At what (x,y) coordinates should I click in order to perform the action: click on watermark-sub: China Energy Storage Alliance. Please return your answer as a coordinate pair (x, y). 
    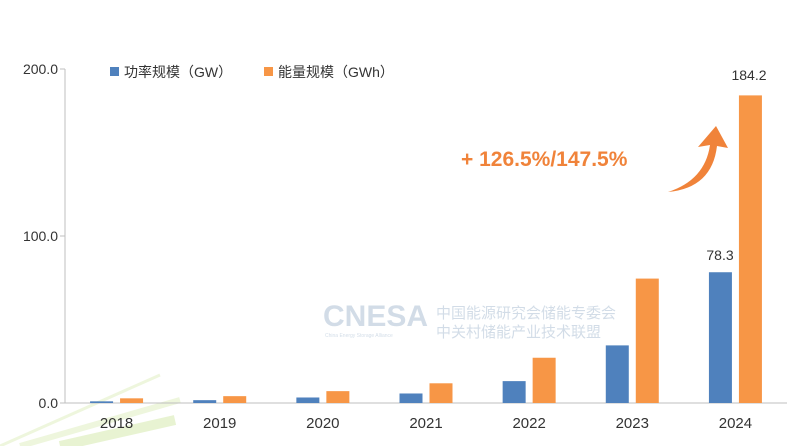
    Looking at the image, I should click on (359, 336).